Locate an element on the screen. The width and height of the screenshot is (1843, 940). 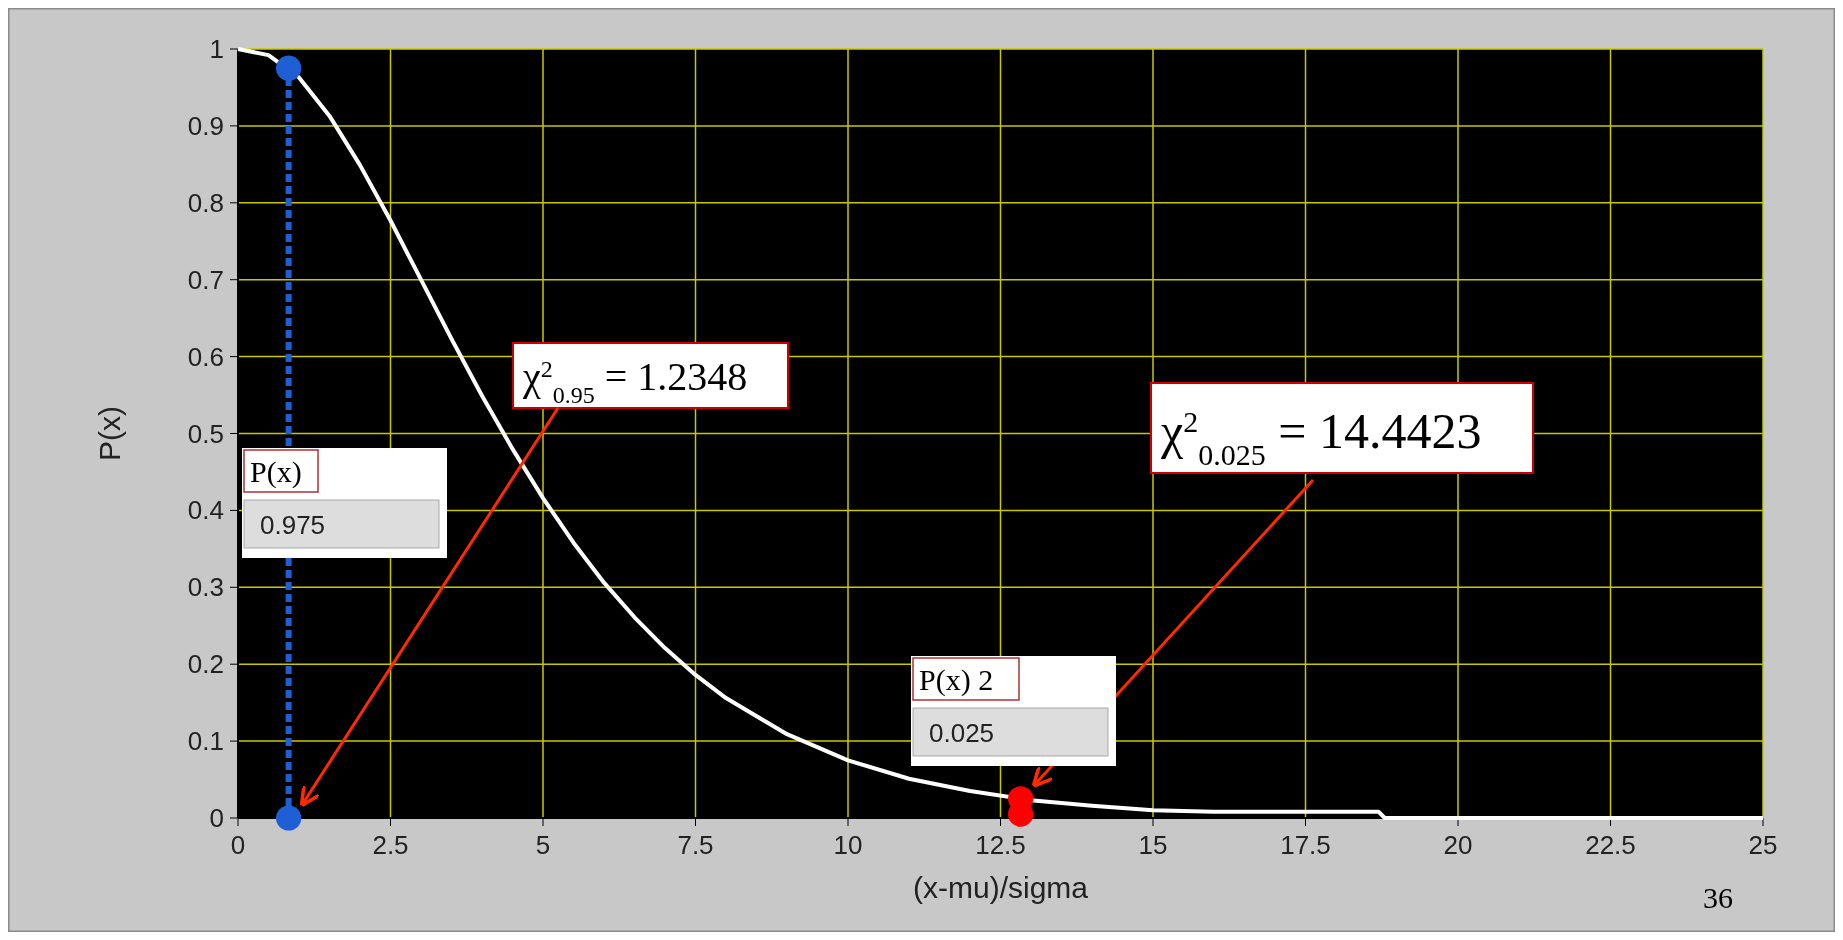
y-tick-label: 0.3 is located at coordinates (205, 587).